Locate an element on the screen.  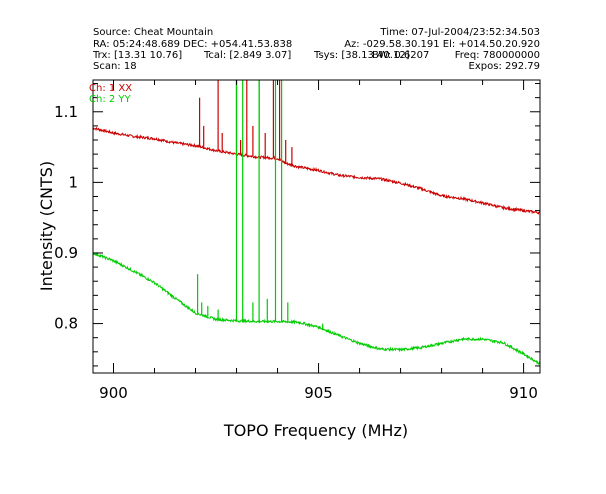
header-tsys: Tsys: [38.13 40.12] is located at coordinates (362, 55).